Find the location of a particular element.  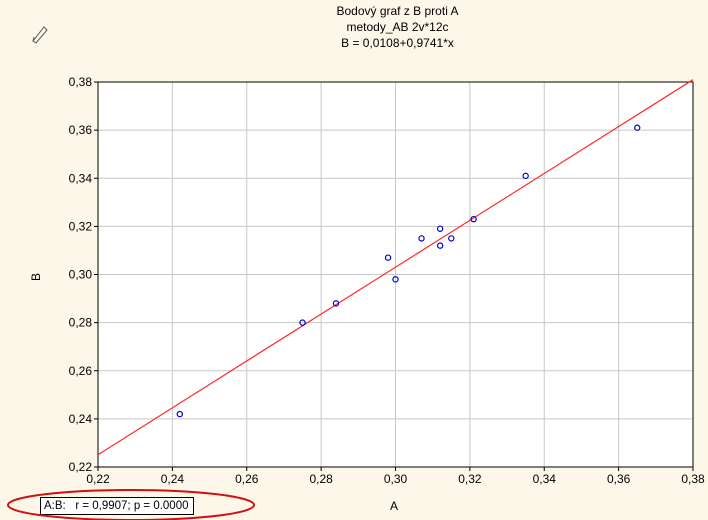

y-tick-label: 0,30 is located at coordinates (81, 275).